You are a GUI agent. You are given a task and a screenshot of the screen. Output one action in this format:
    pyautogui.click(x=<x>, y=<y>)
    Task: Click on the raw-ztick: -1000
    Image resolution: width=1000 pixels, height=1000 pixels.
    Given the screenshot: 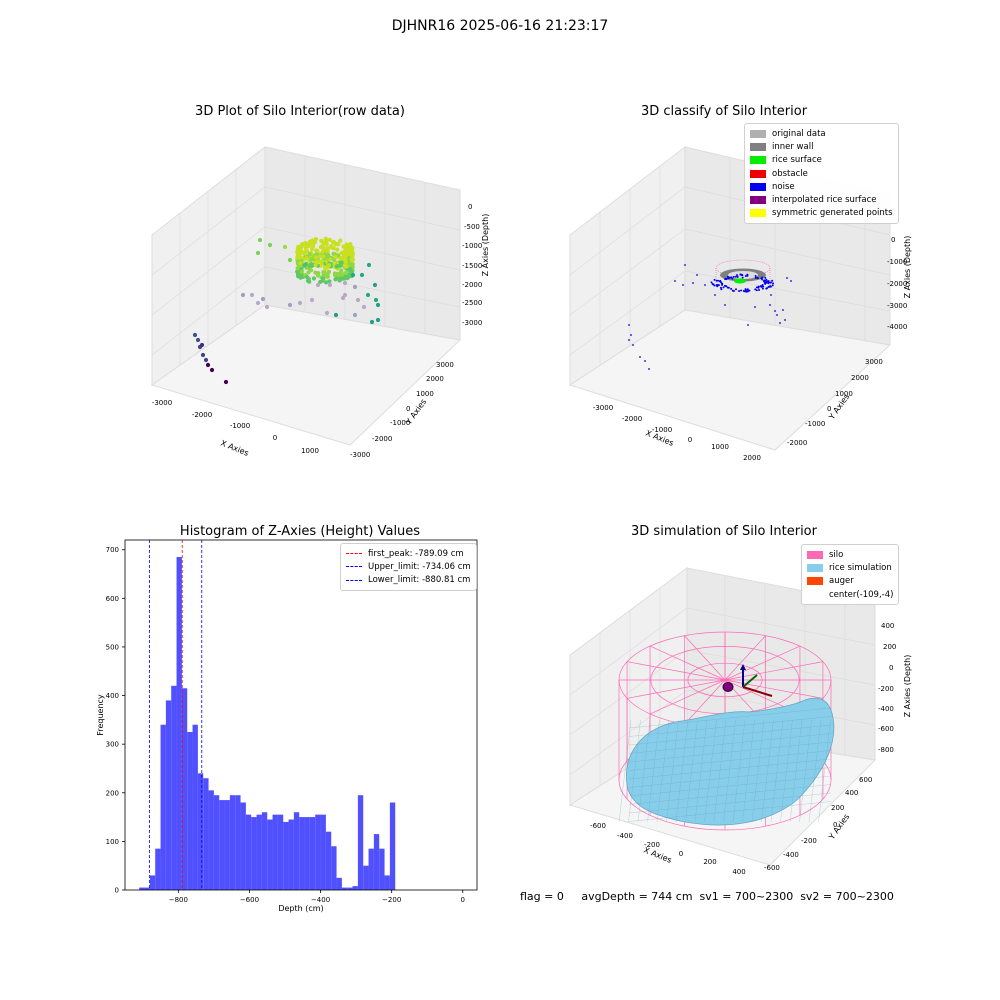 What is the action you would take?
    pyautogui.click(x=472, y=246)
    